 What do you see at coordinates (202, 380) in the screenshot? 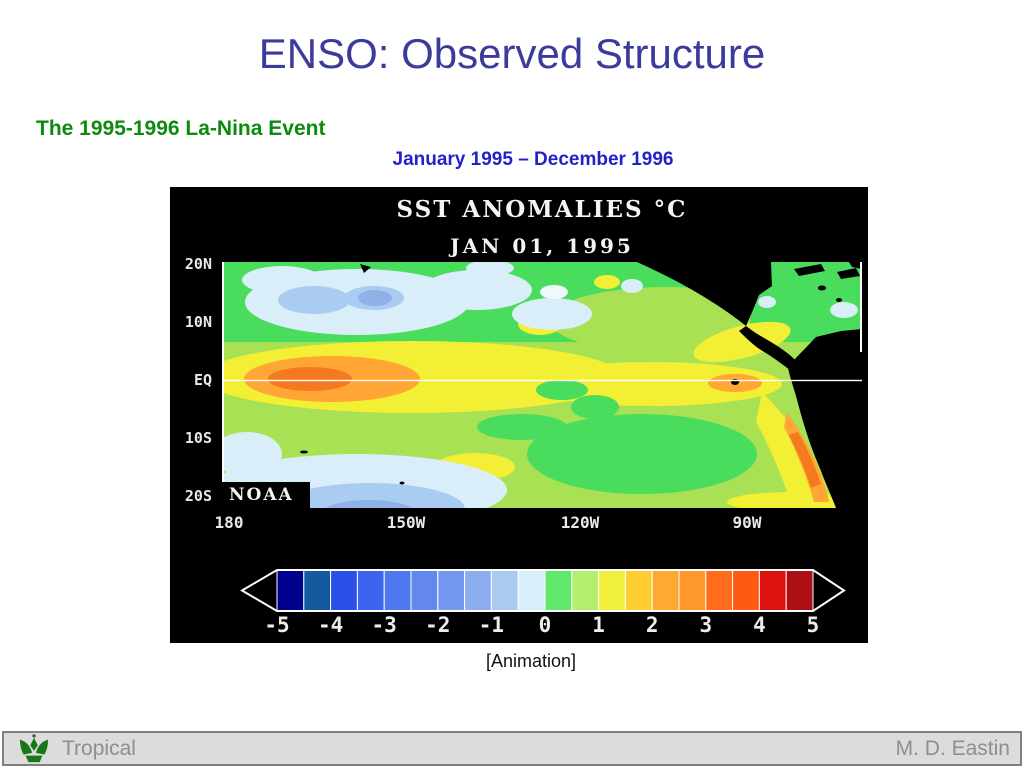
I see `lat-tick-label: EQ` at bounding box center [202, 380].